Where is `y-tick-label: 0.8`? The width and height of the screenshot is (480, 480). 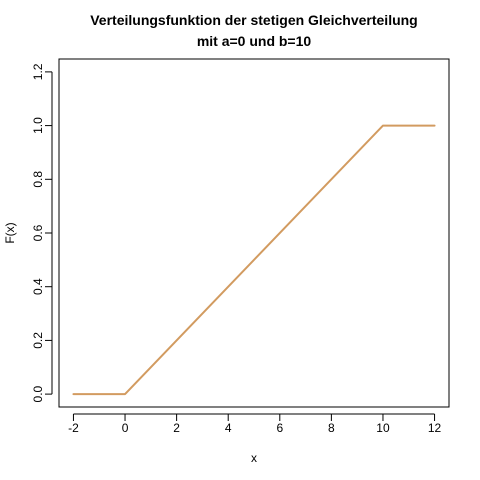
y-tick-label: 0.8 is located at coordinates (38, 179).